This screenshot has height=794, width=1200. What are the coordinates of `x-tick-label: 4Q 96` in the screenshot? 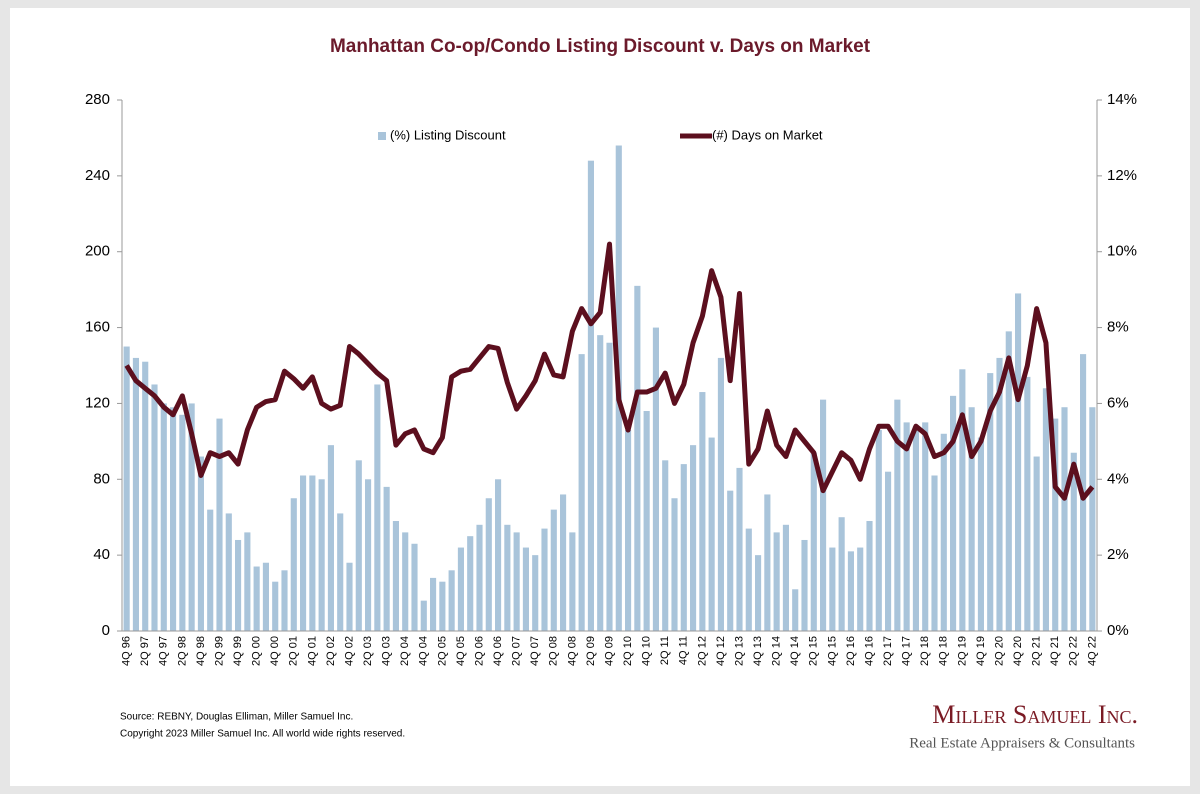 It's located at (127, 651).